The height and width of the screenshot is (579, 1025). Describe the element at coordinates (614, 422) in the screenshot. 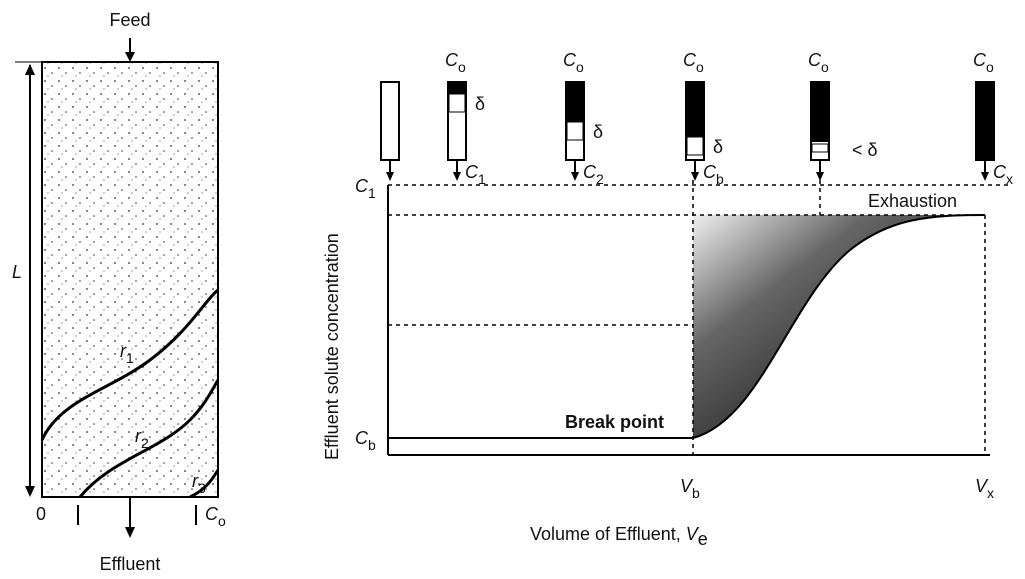

I see `break-point-label: Break point` at that location.